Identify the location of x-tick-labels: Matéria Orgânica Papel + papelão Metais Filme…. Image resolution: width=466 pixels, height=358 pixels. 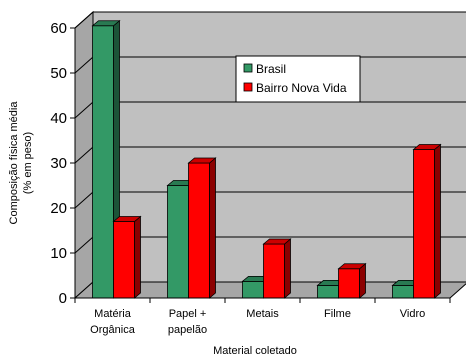
(257, 322).